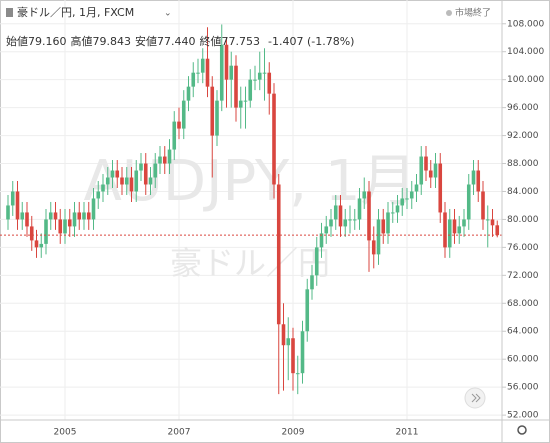 This screenshot has height=443, width=550. I want to click on settings-button, so click(522, 430).